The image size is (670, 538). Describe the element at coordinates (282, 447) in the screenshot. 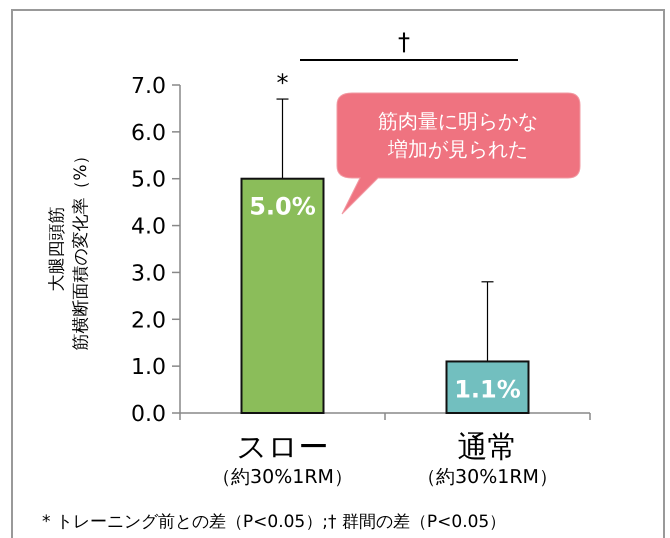

I see `x-tick-label: スロー` at that location.